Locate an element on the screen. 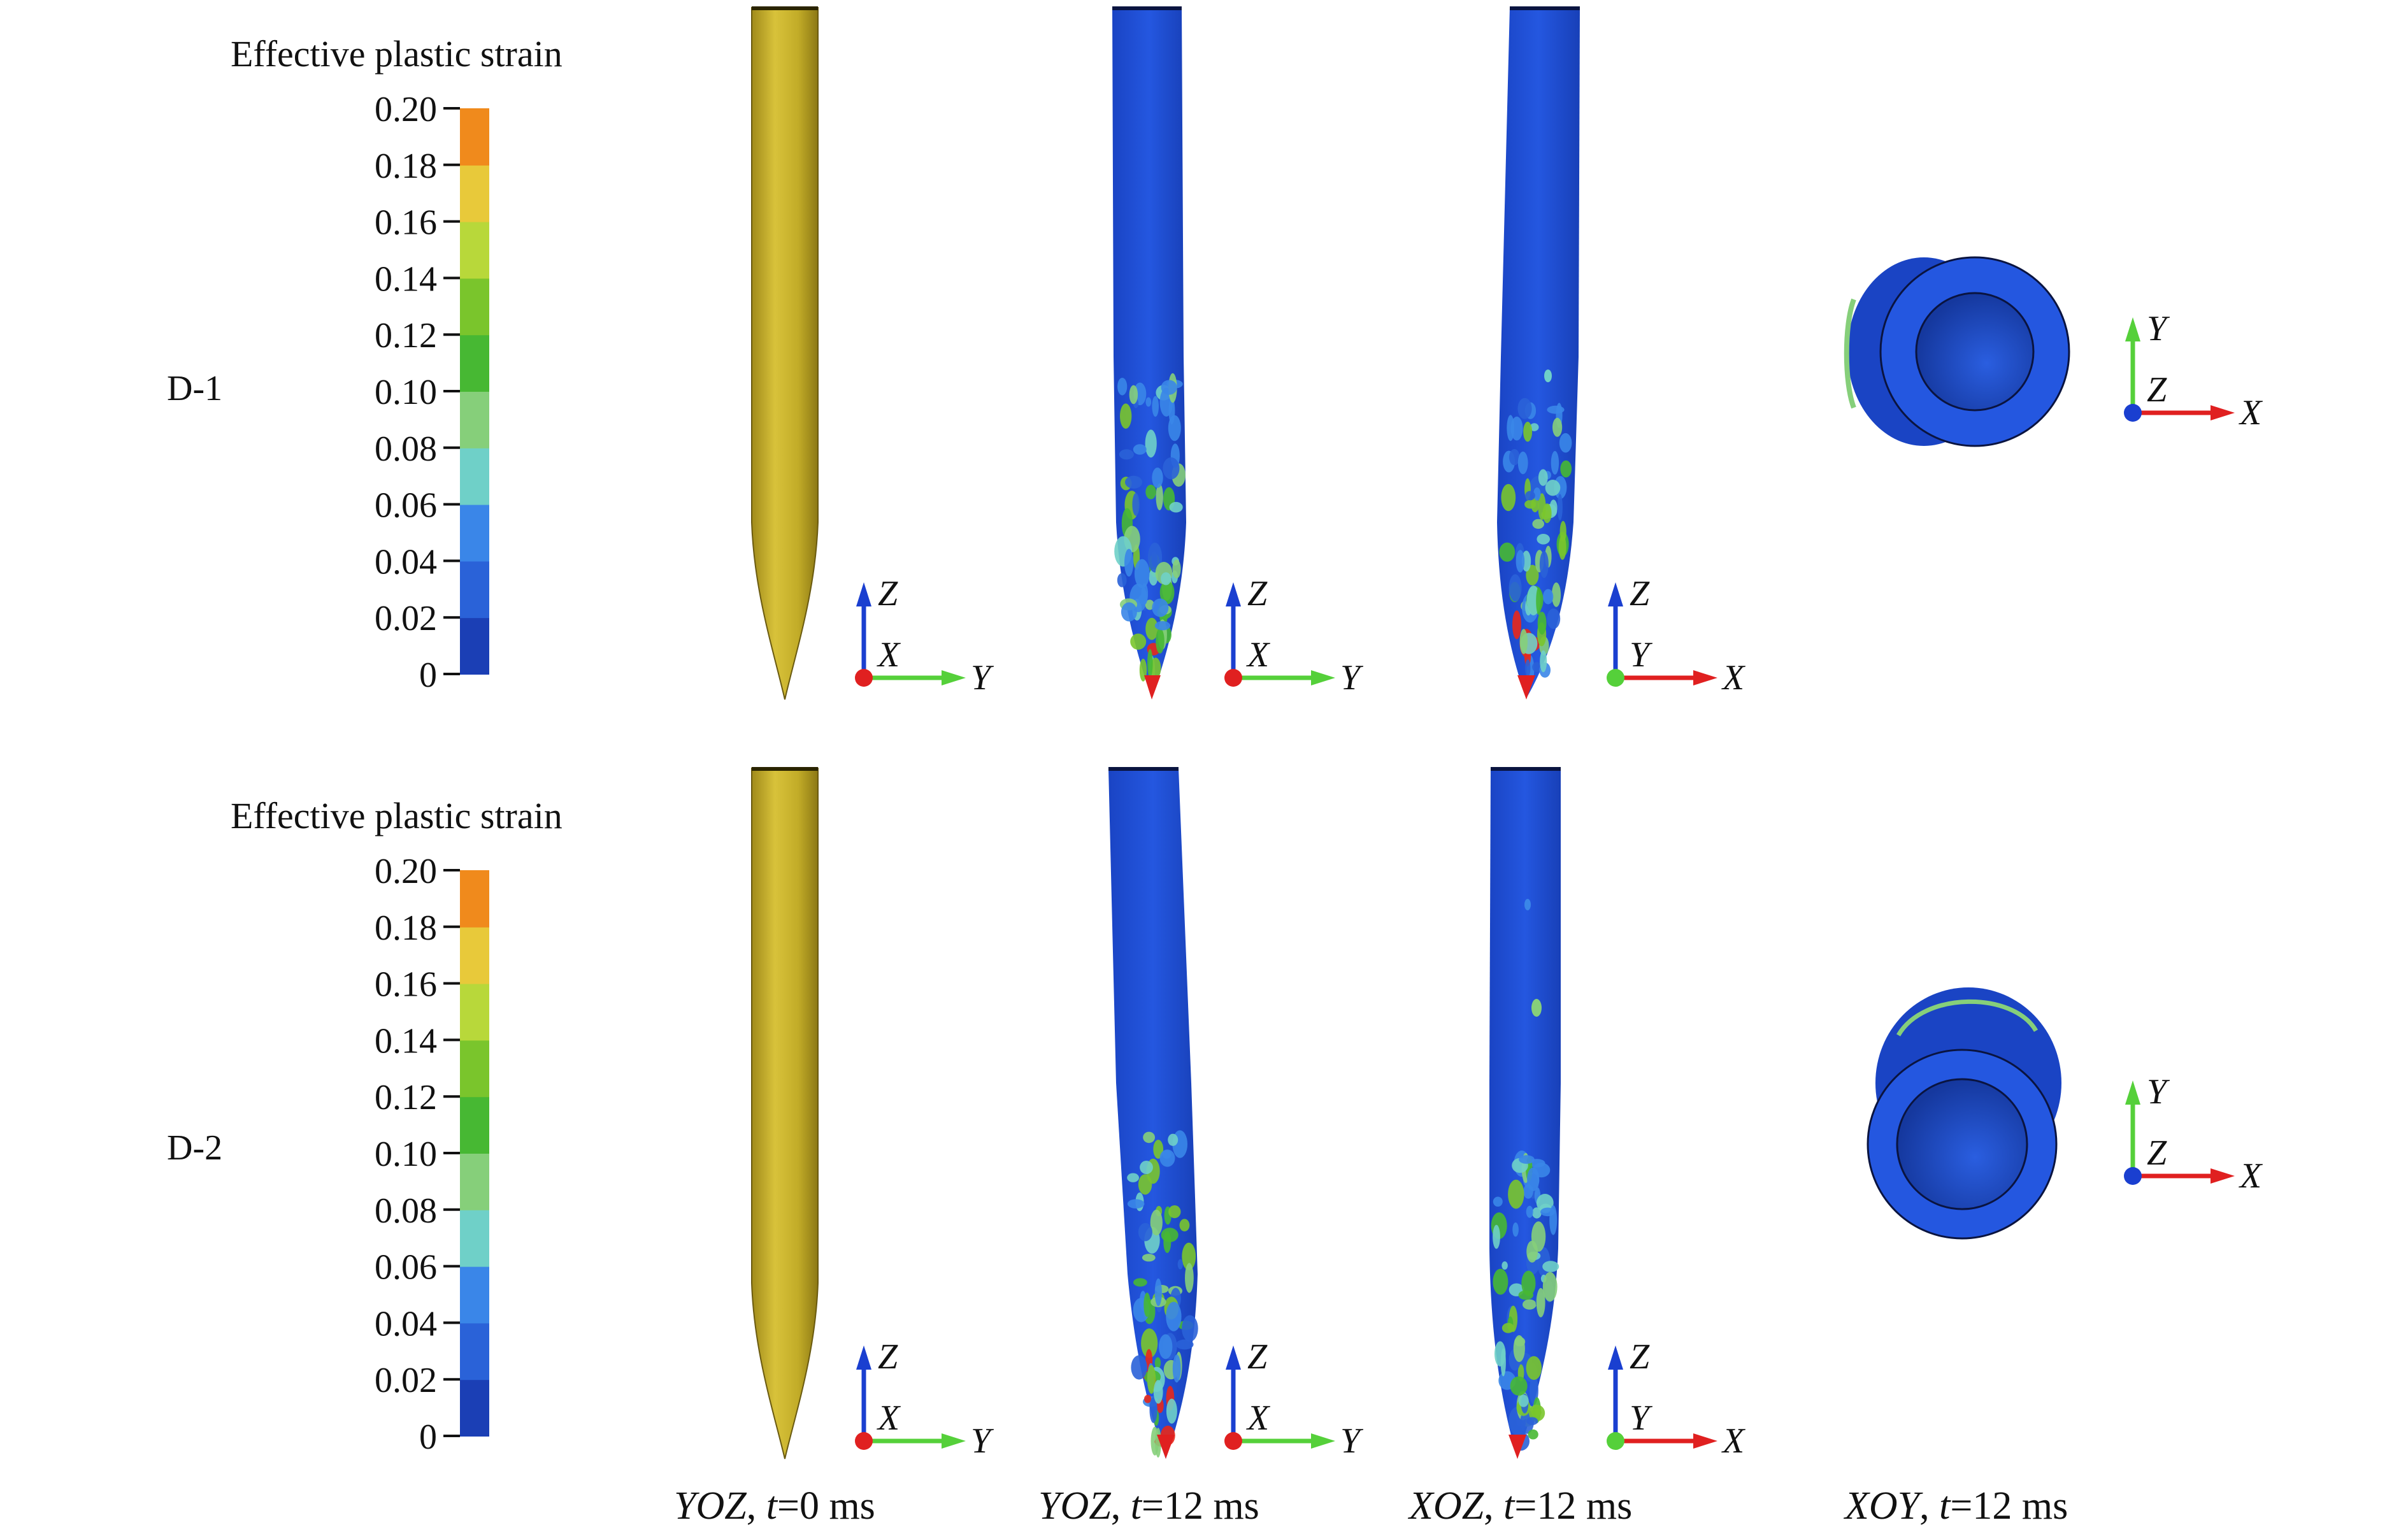 The image size is (2408, 1527). caption-col3: XOZ, t=12 ms is located at coordinates (1519, 1505).